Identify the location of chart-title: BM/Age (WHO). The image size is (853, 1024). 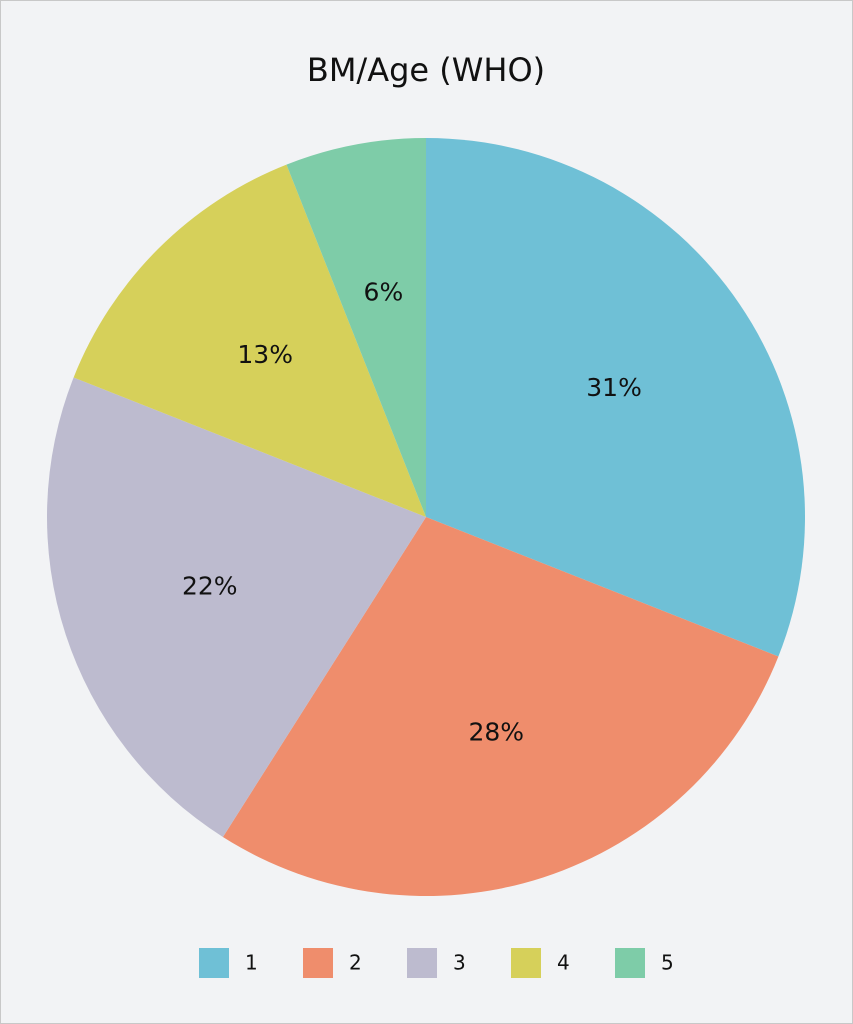
(426, 70).